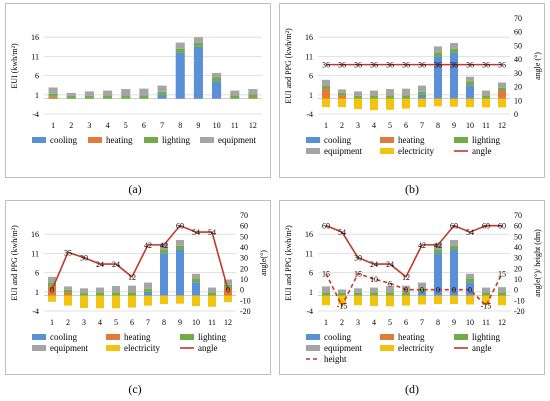 Image resolution: width=550 pixels, height=401 pixels. Describe the element at coordinates (358, 274) in the screenshot. I see `height-data-label: 15` at that location.